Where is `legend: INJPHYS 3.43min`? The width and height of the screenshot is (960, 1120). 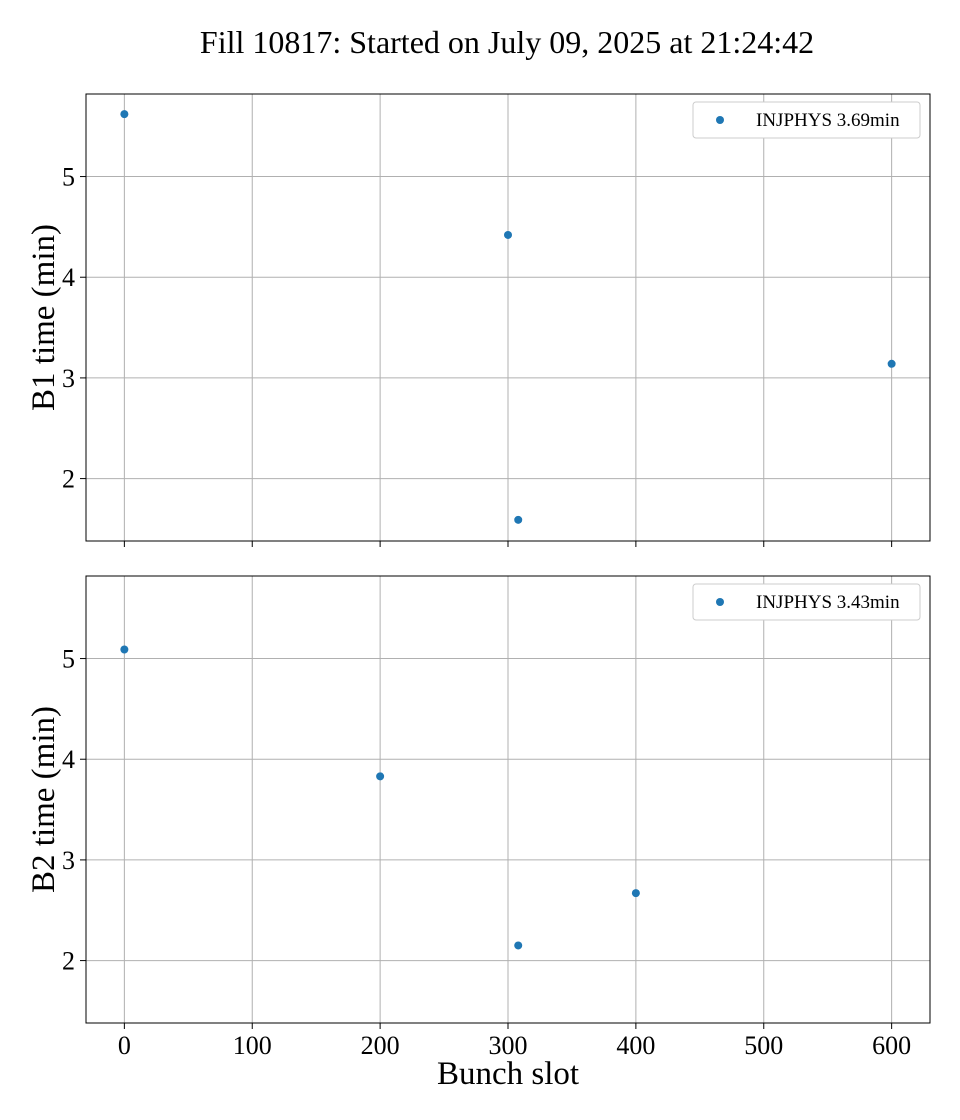 legend: INJPHYS 3.43min is located at coordinates (806, 602).